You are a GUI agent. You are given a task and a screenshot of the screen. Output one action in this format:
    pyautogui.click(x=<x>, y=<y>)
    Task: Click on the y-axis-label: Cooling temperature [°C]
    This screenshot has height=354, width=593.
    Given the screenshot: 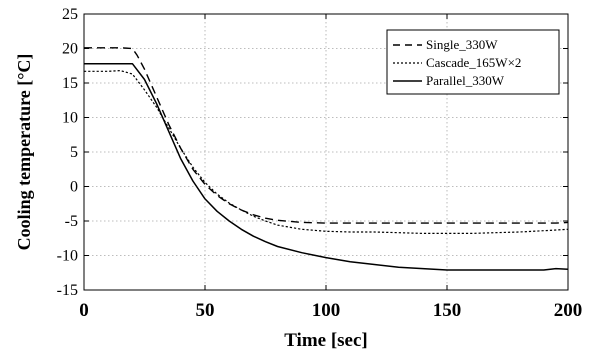 What is the action you would take?
    pyautogui.click(x=24, y=152)
    